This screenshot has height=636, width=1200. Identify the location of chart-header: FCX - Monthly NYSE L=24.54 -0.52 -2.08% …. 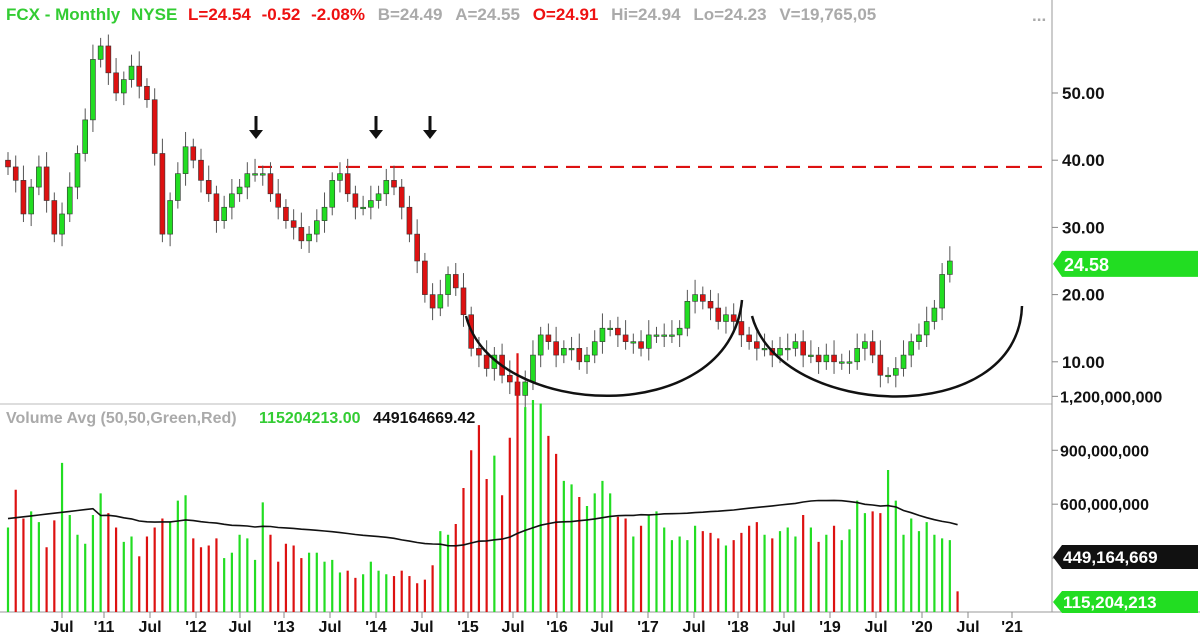
(441, 17).